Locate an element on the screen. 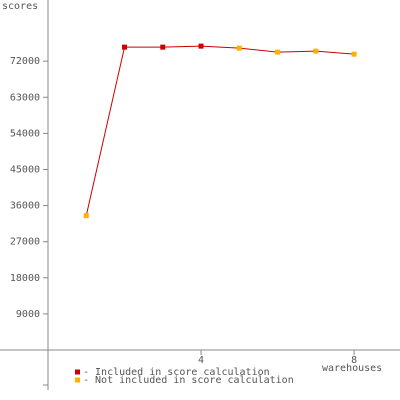 The height and width of the screenshot is (400, 400). x-axis-title: warehouses is located at coordinates (352, 368).